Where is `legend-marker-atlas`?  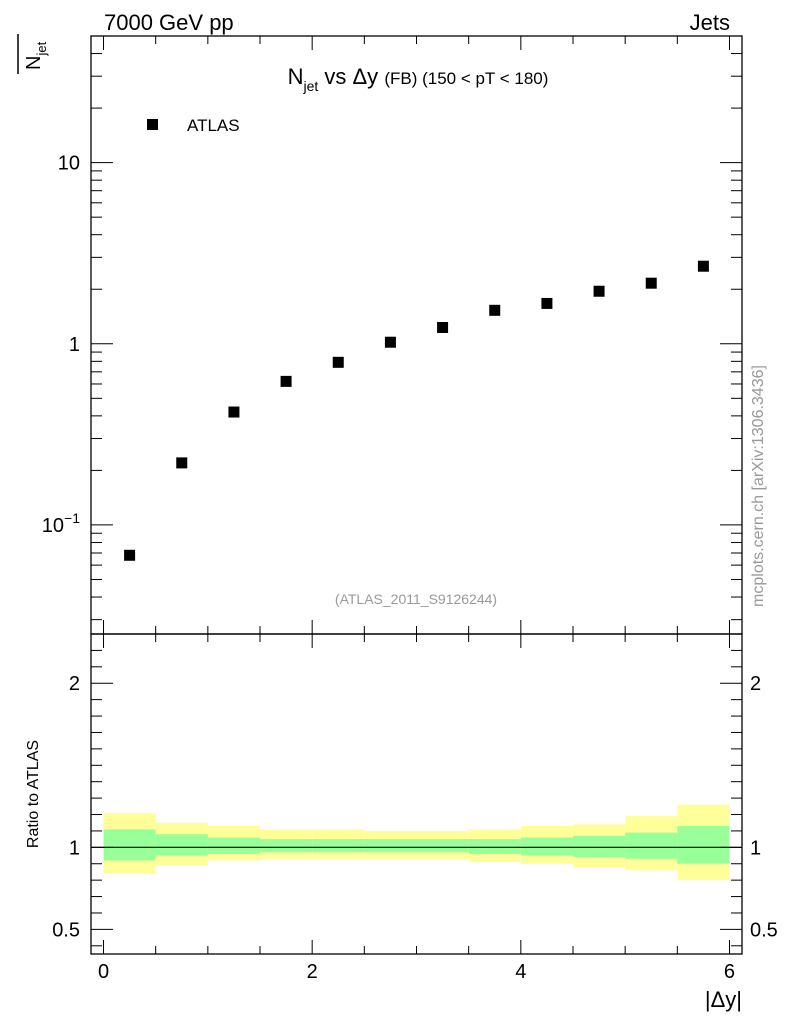
legend-marker-atlas is located at coordinates (152, 124).